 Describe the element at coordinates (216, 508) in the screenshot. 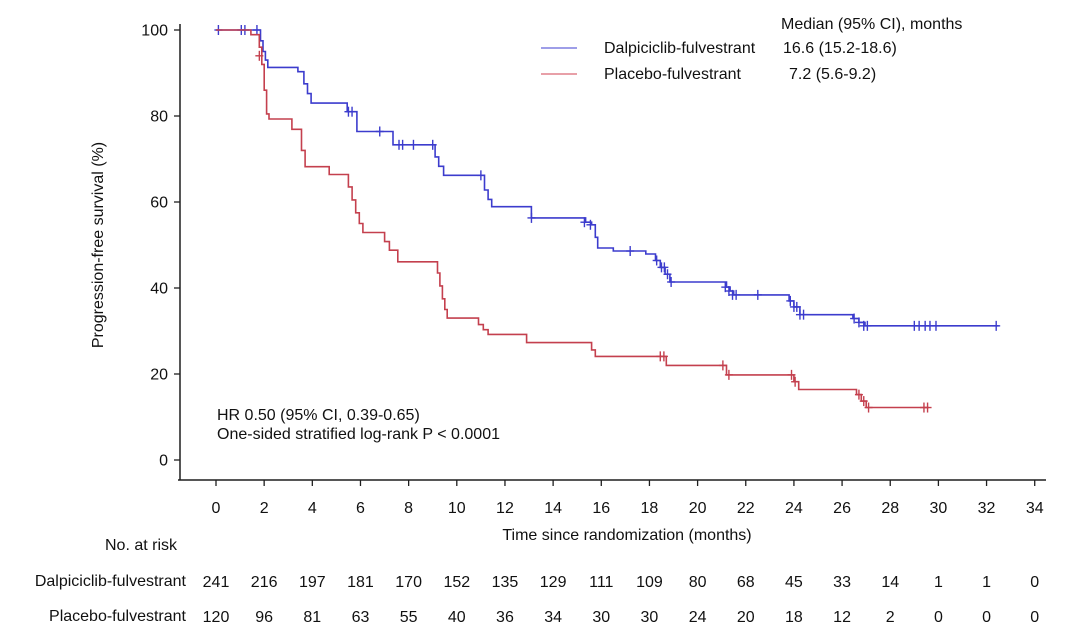

I see `x-tick-label: 0` at that location.